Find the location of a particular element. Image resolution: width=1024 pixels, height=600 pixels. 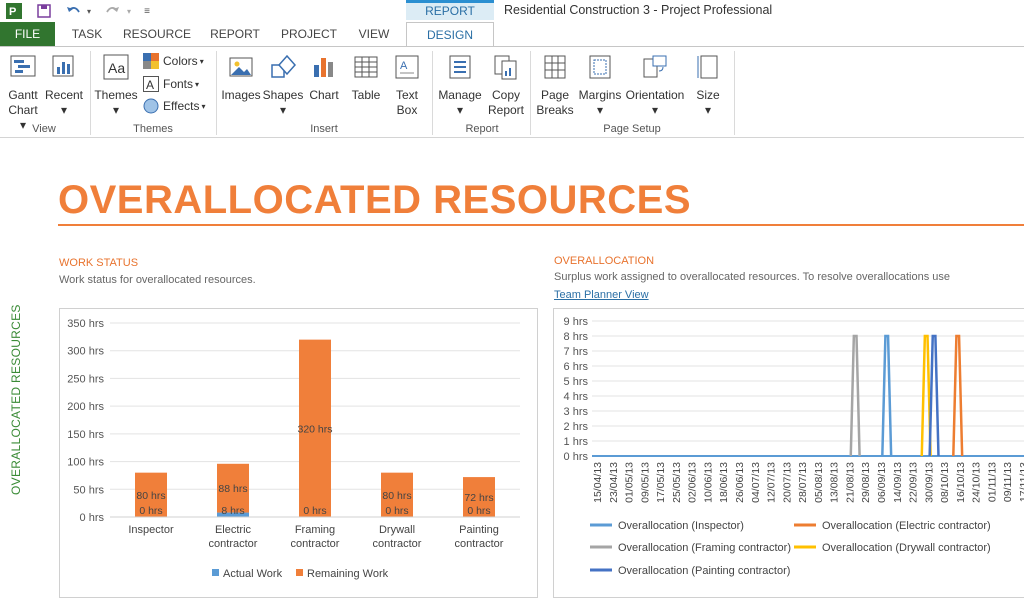

page-breaks-label-line1: Page is located at coordinates (555, 95).